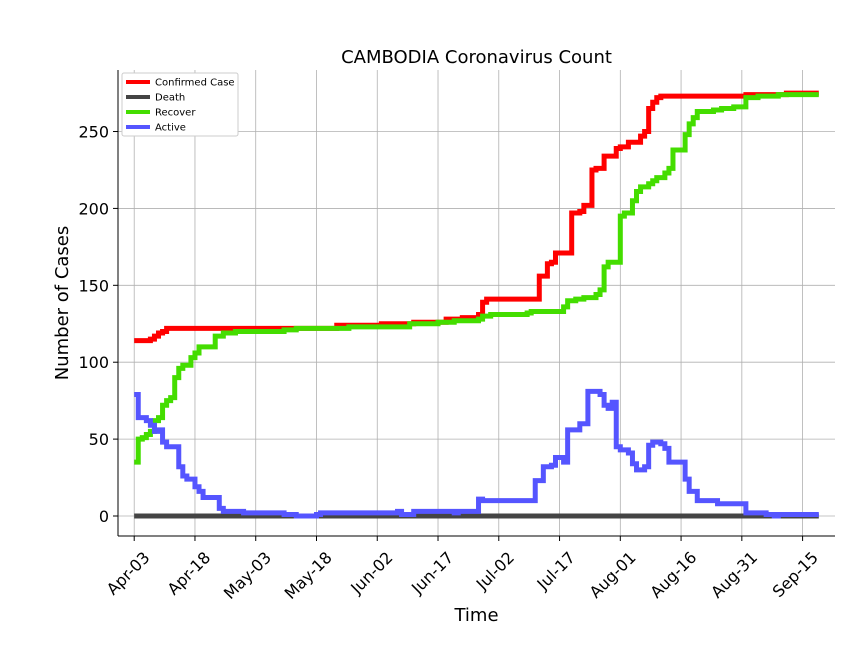 This screenshot has height=648, width=864. I want to click on x-tick-label: May-18, so click(308, 575).